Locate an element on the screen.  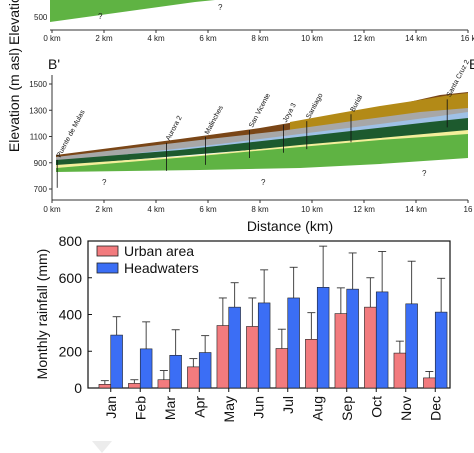
well-label: Aurora 2 is located at coordinates (174, 128).